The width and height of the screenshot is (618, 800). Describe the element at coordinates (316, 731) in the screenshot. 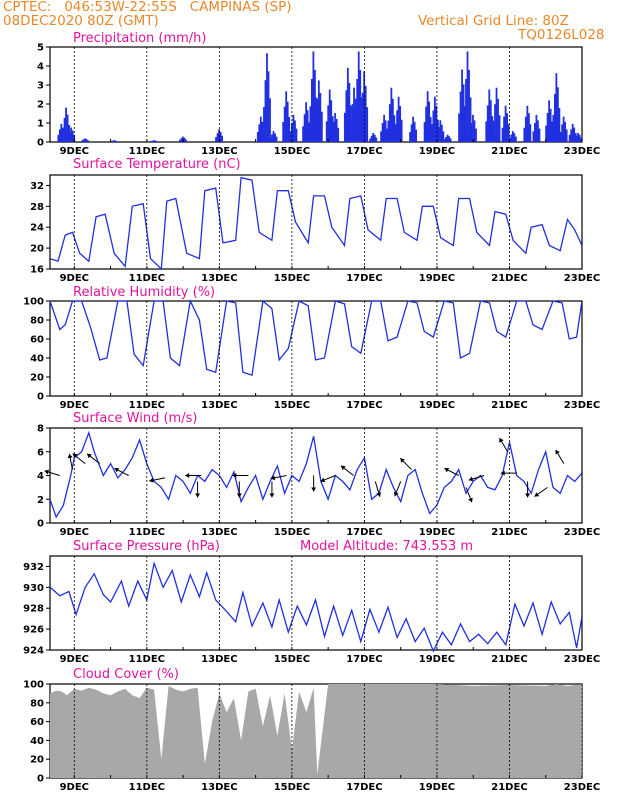

I see `cloud-cover-area` at that location.